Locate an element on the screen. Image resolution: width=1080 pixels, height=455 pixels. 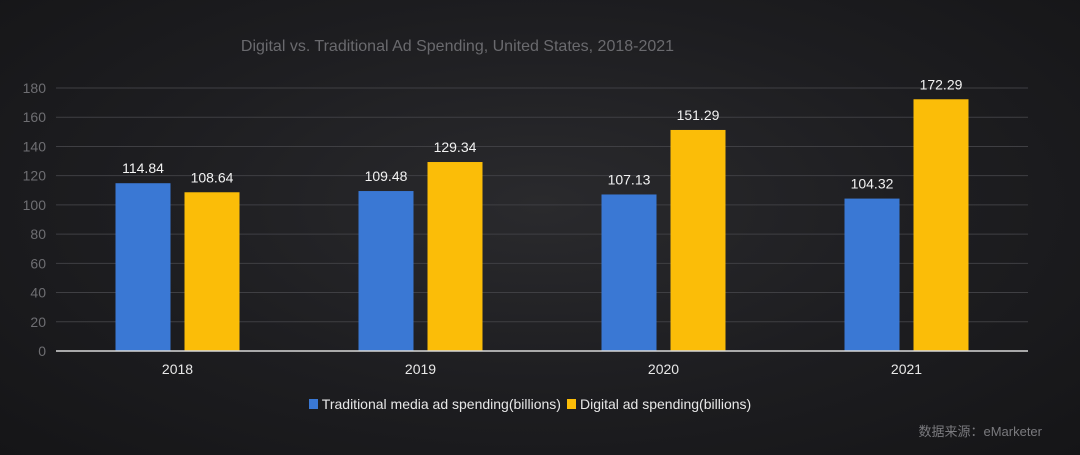
x-tick-label: 2021 is located at coordinates (906, 369).